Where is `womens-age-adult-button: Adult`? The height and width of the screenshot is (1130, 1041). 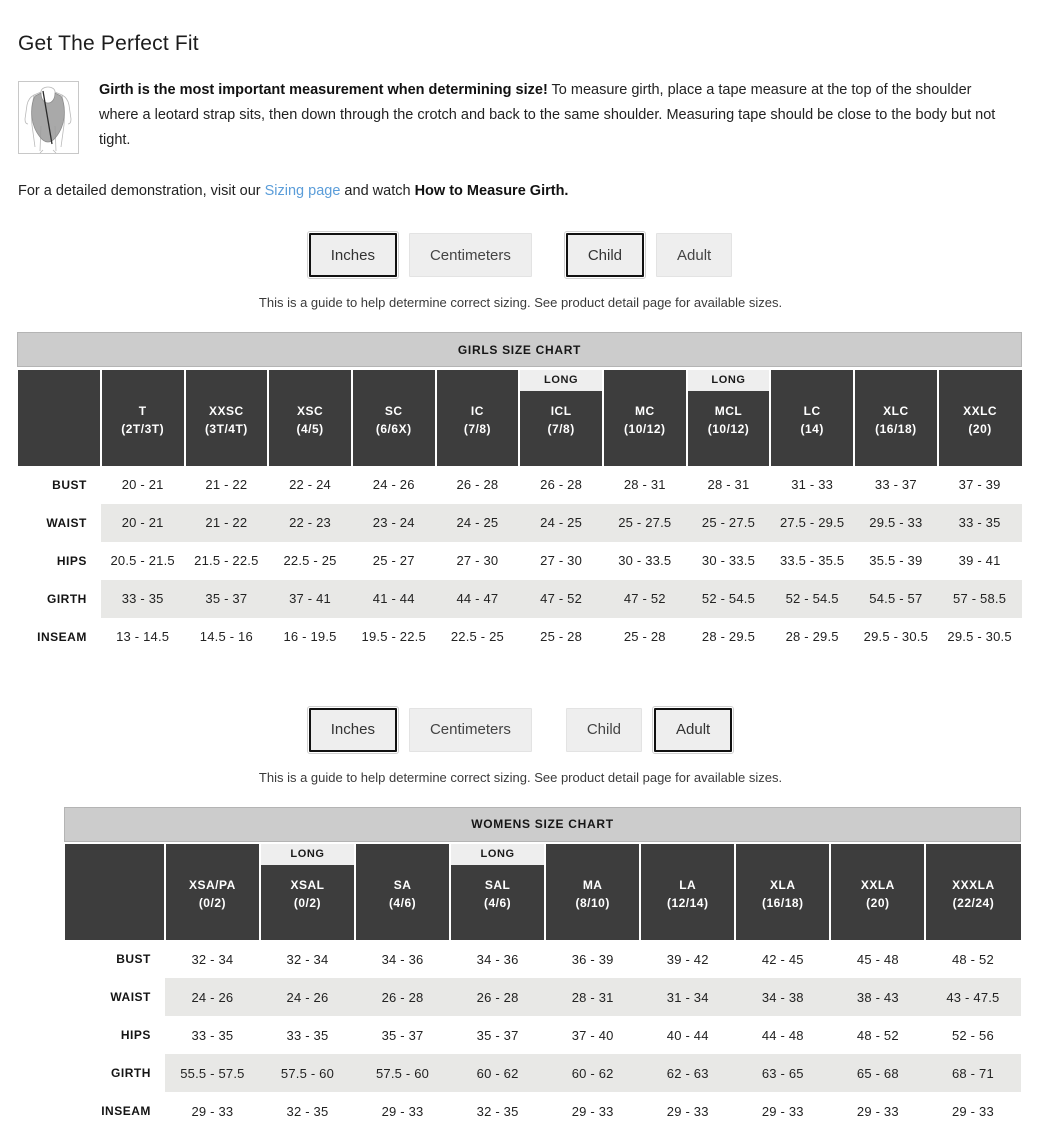 womens-age-adult-button: Adult is located at coordinates (693, 729).